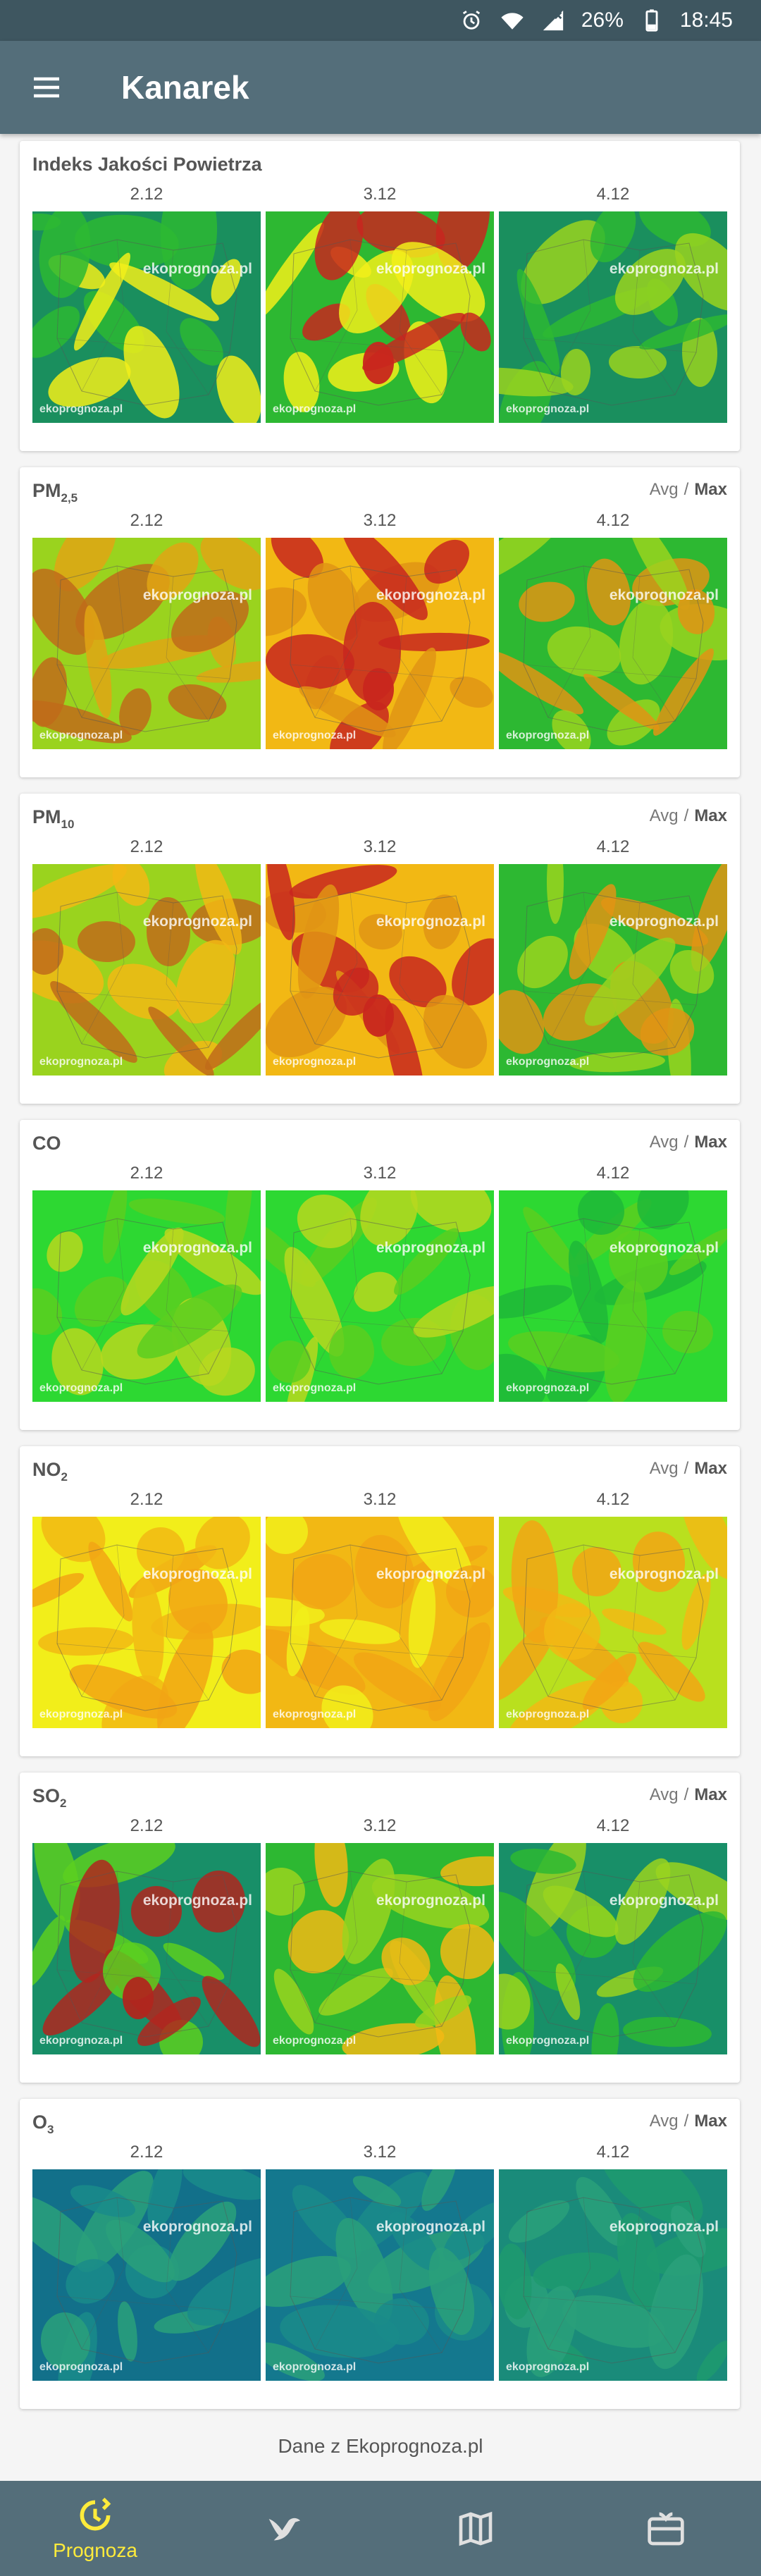  I want to click on nav-card, so click(666, 2528).